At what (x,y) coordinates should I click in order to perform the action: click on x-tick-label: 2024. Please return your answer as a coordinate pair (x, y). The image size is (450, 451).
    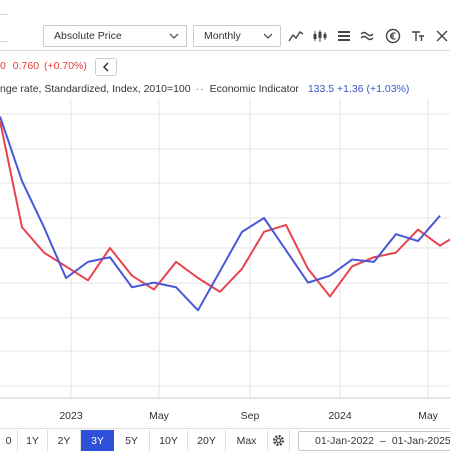
    Looking at the image, I should click on (340, 416).